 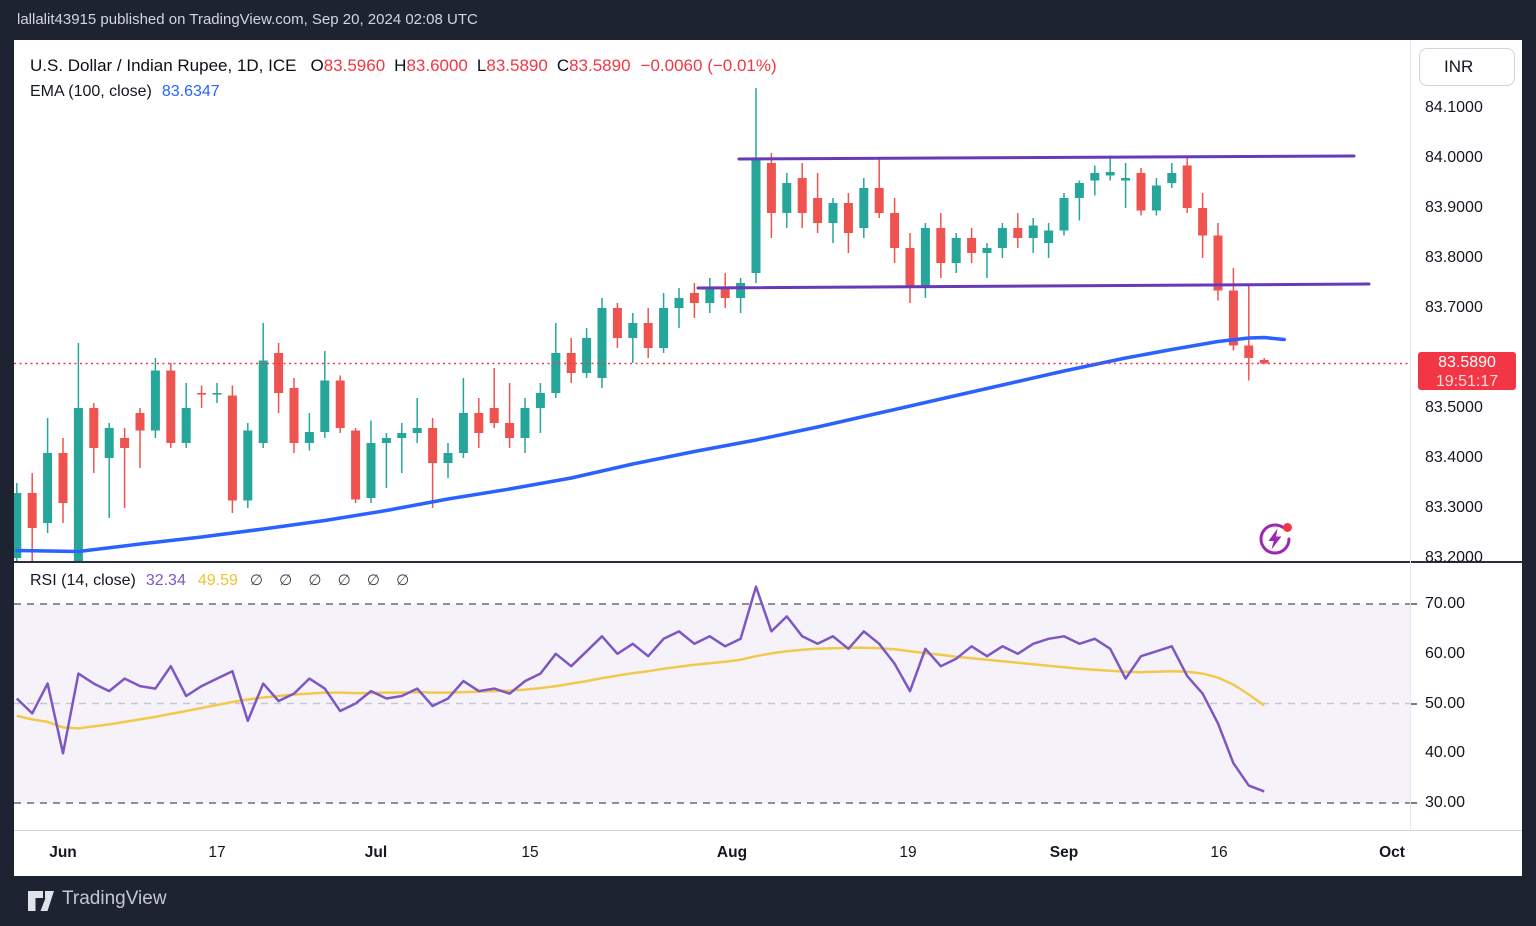 What do you see at coordinates (165, 580) in the screenshot?
I see `rsi-value: 32.34` at bounding box center [165, 580].